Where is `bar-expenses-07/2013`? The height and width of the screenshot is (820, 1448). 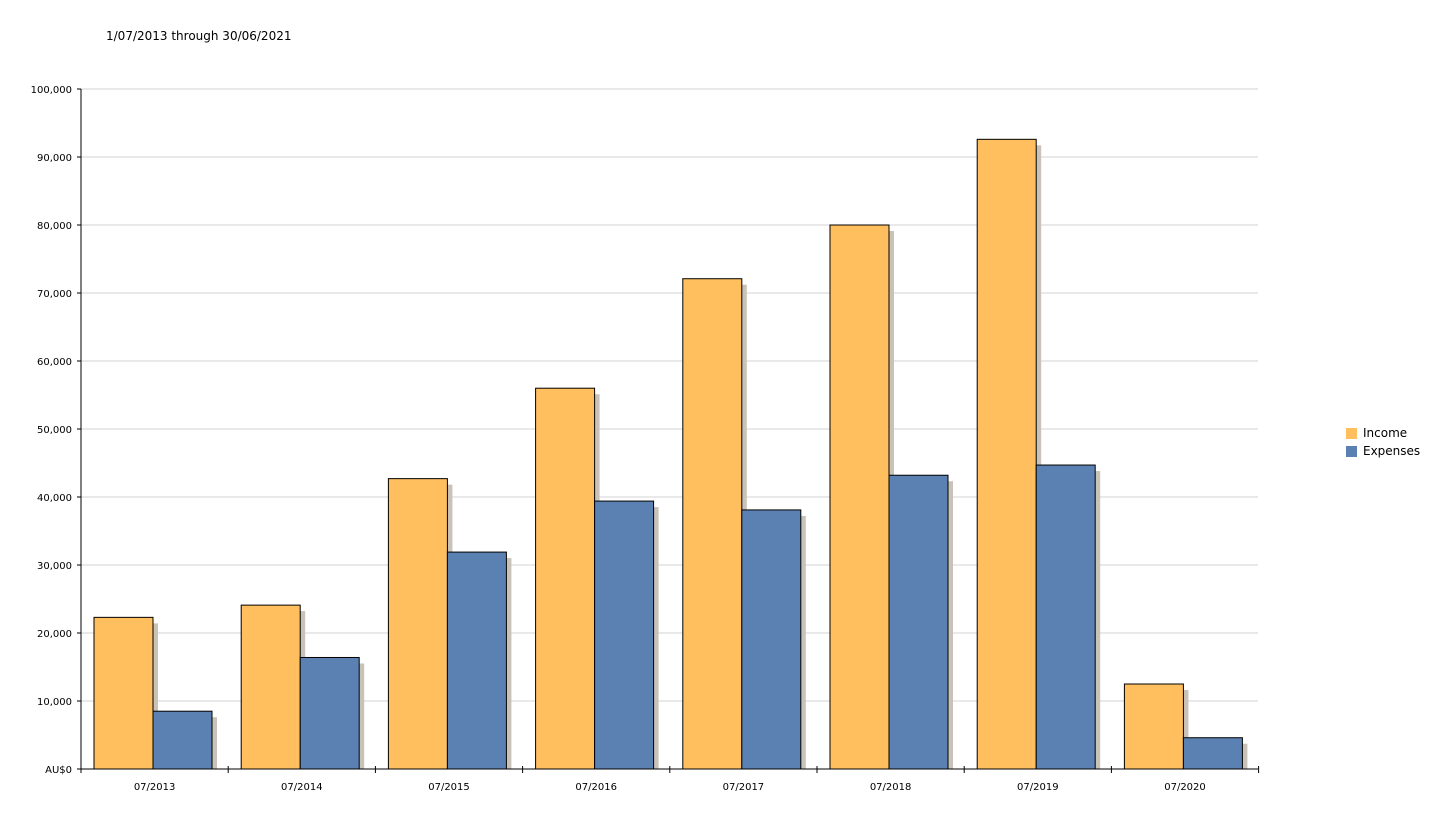
bar-expenses-07/2013 is located at coordinates (182, 740).